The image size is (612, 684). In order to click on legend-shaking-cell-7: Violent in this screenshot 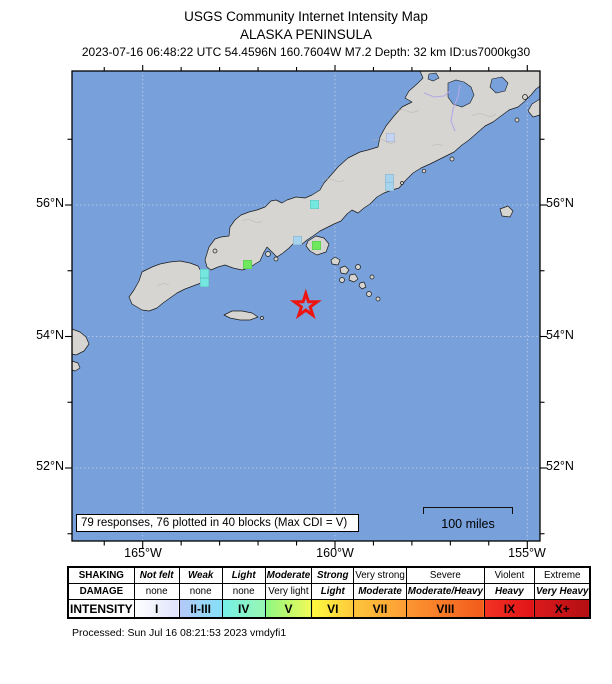, I will do `click(509, 575)`.